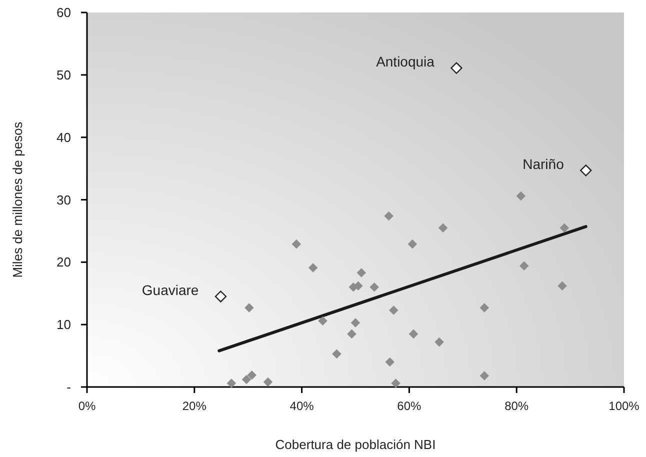  What do you see at coordinates (543, 164) in the screenshot?
I see `annotation: Nariño` at bounding box center [543, 164].